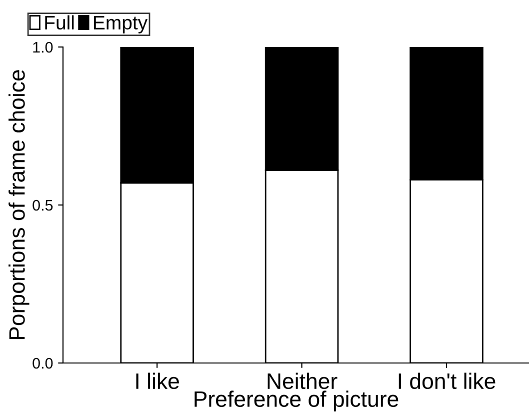  What do you see at coordinates (447, 381) in the screenshot?
I see `x-tick-label: I don't like` at bounding box center [447, 381].